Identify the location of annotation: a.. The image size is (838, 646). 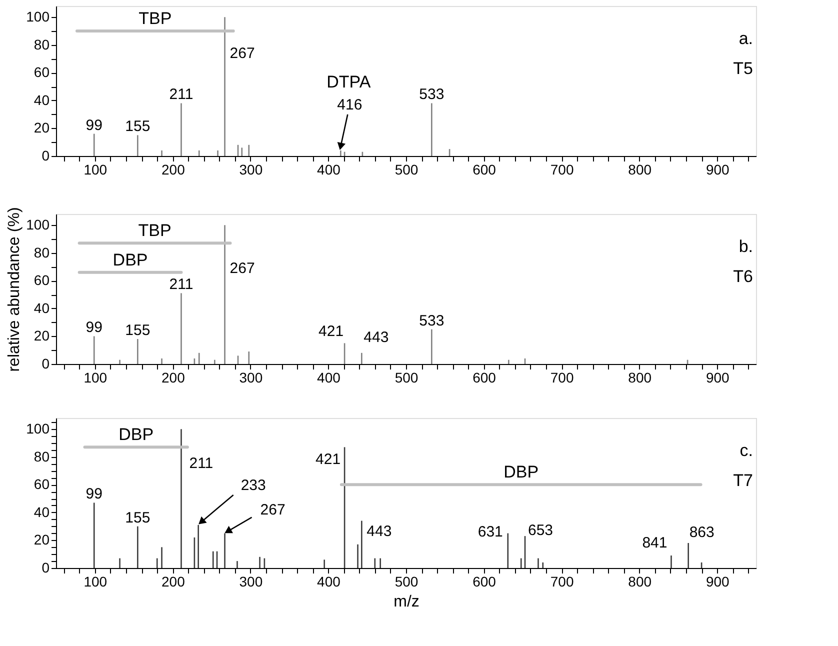
(745, 38).